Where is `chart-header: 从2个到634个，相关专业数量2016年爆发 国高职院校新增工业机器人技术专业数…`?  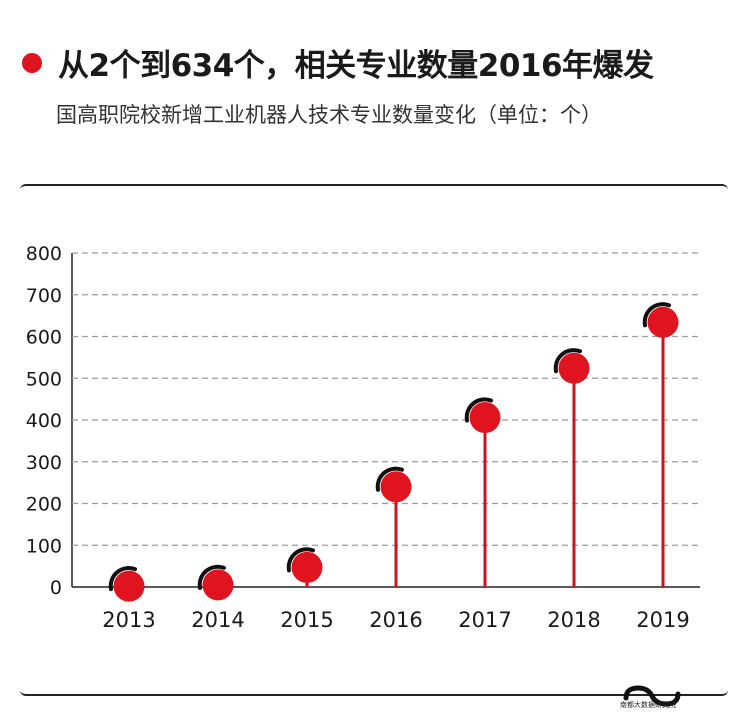
chart-header: 从2个到634个，相关专业数量2016年爆发 国高职院校新增工业机器人技术专业数… is located at coordinates (378, 84).